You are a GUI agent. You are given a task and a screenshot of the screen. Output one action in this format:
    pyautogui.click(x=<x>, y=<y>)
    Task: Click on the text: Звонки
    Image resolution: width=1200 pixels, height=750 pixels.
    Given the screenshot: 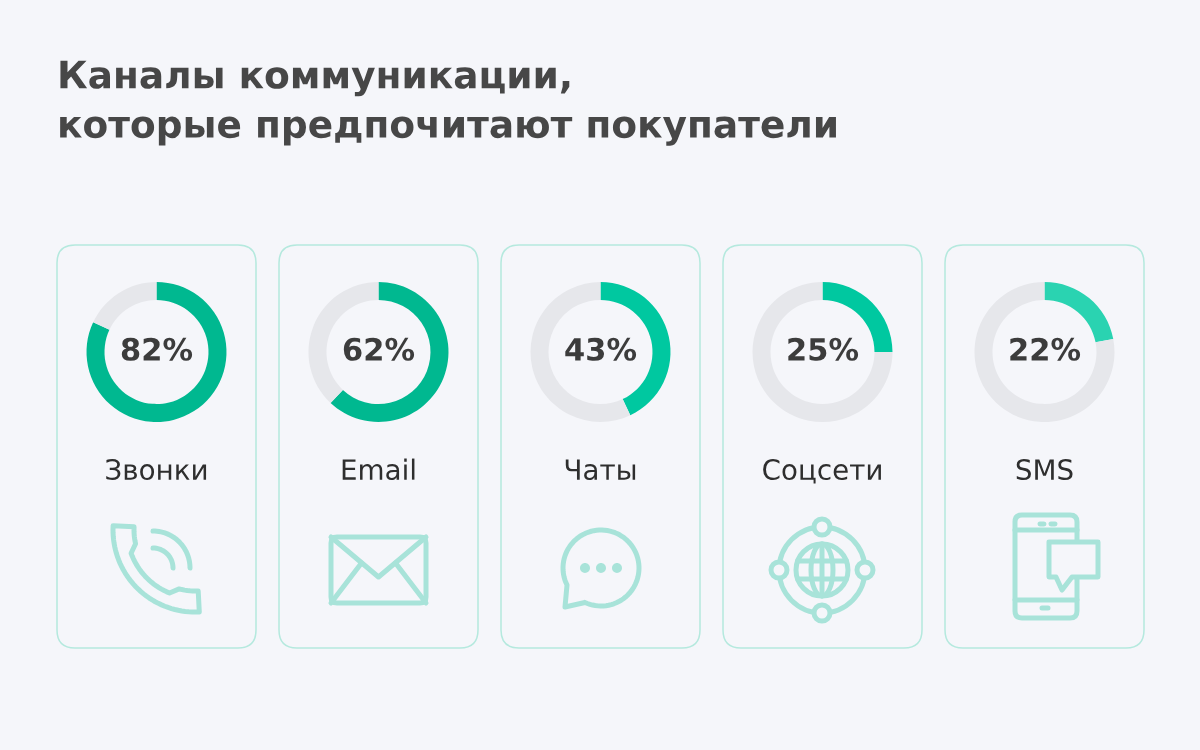 What is the action you would take?
    pyautogui.click(x=156, y=470)
    